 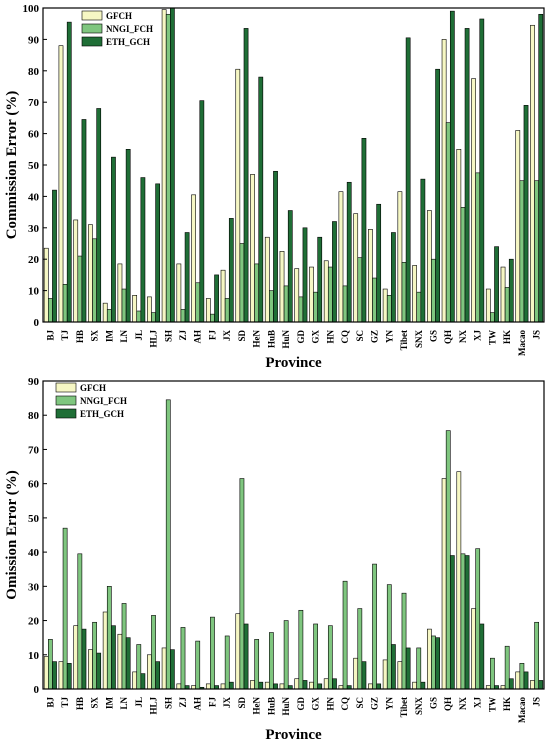 I want to click on bar-nngi_fch-gd, so click(x=301, y=309).